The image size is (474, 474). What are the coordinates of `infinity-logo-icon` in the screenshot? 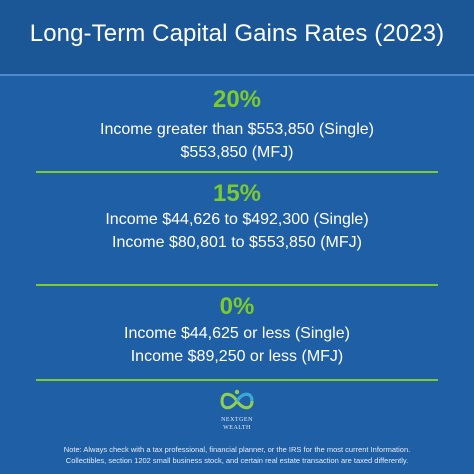 It's located at (237, 399).